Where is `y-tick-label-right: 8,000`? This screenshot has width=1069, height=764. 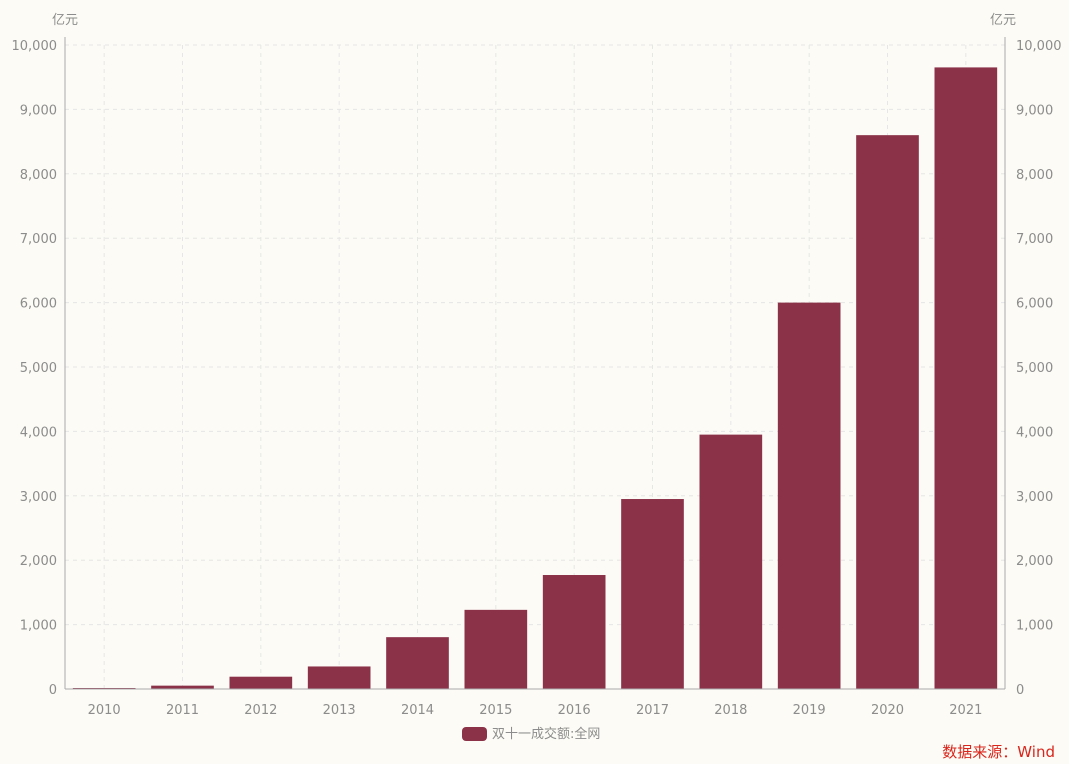 y-tick-label-right: 8,000 is located at coordinates (1034, 175).